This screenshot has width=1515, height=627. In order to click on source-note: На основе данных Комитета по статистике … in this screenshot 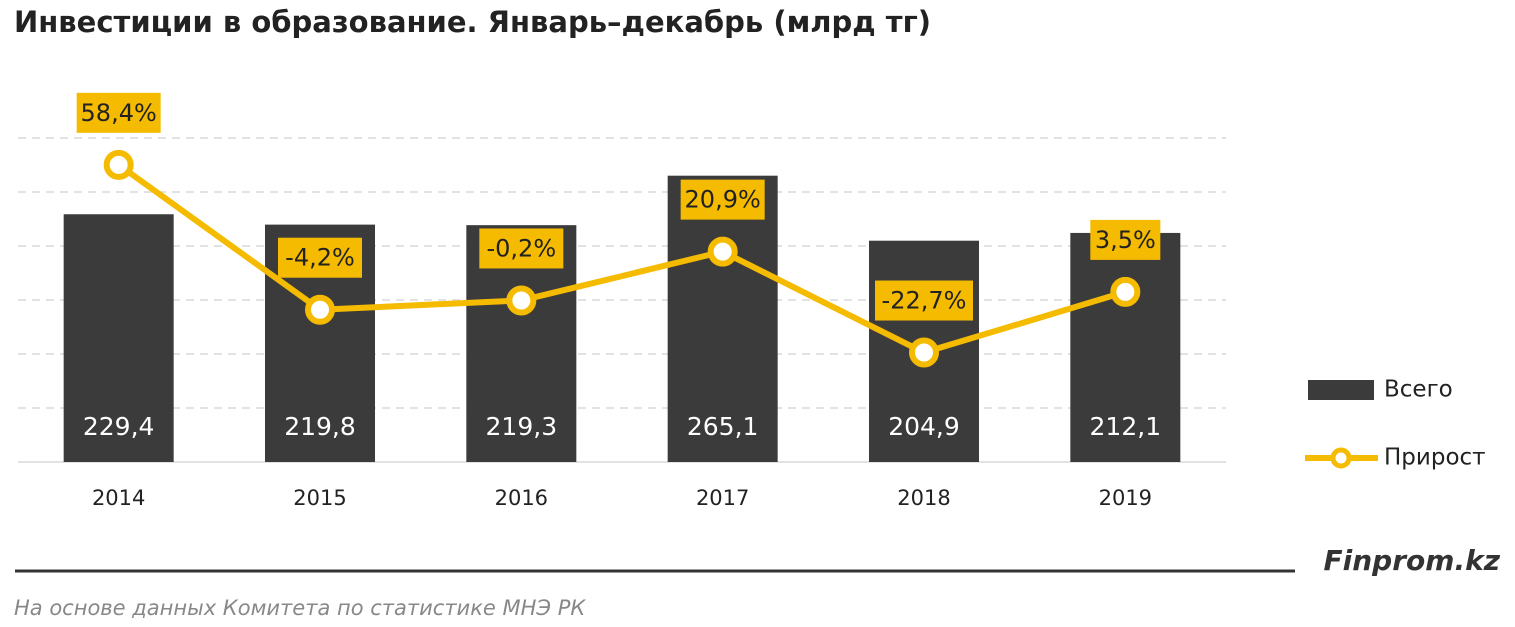, I will do `click(300, 608)`.